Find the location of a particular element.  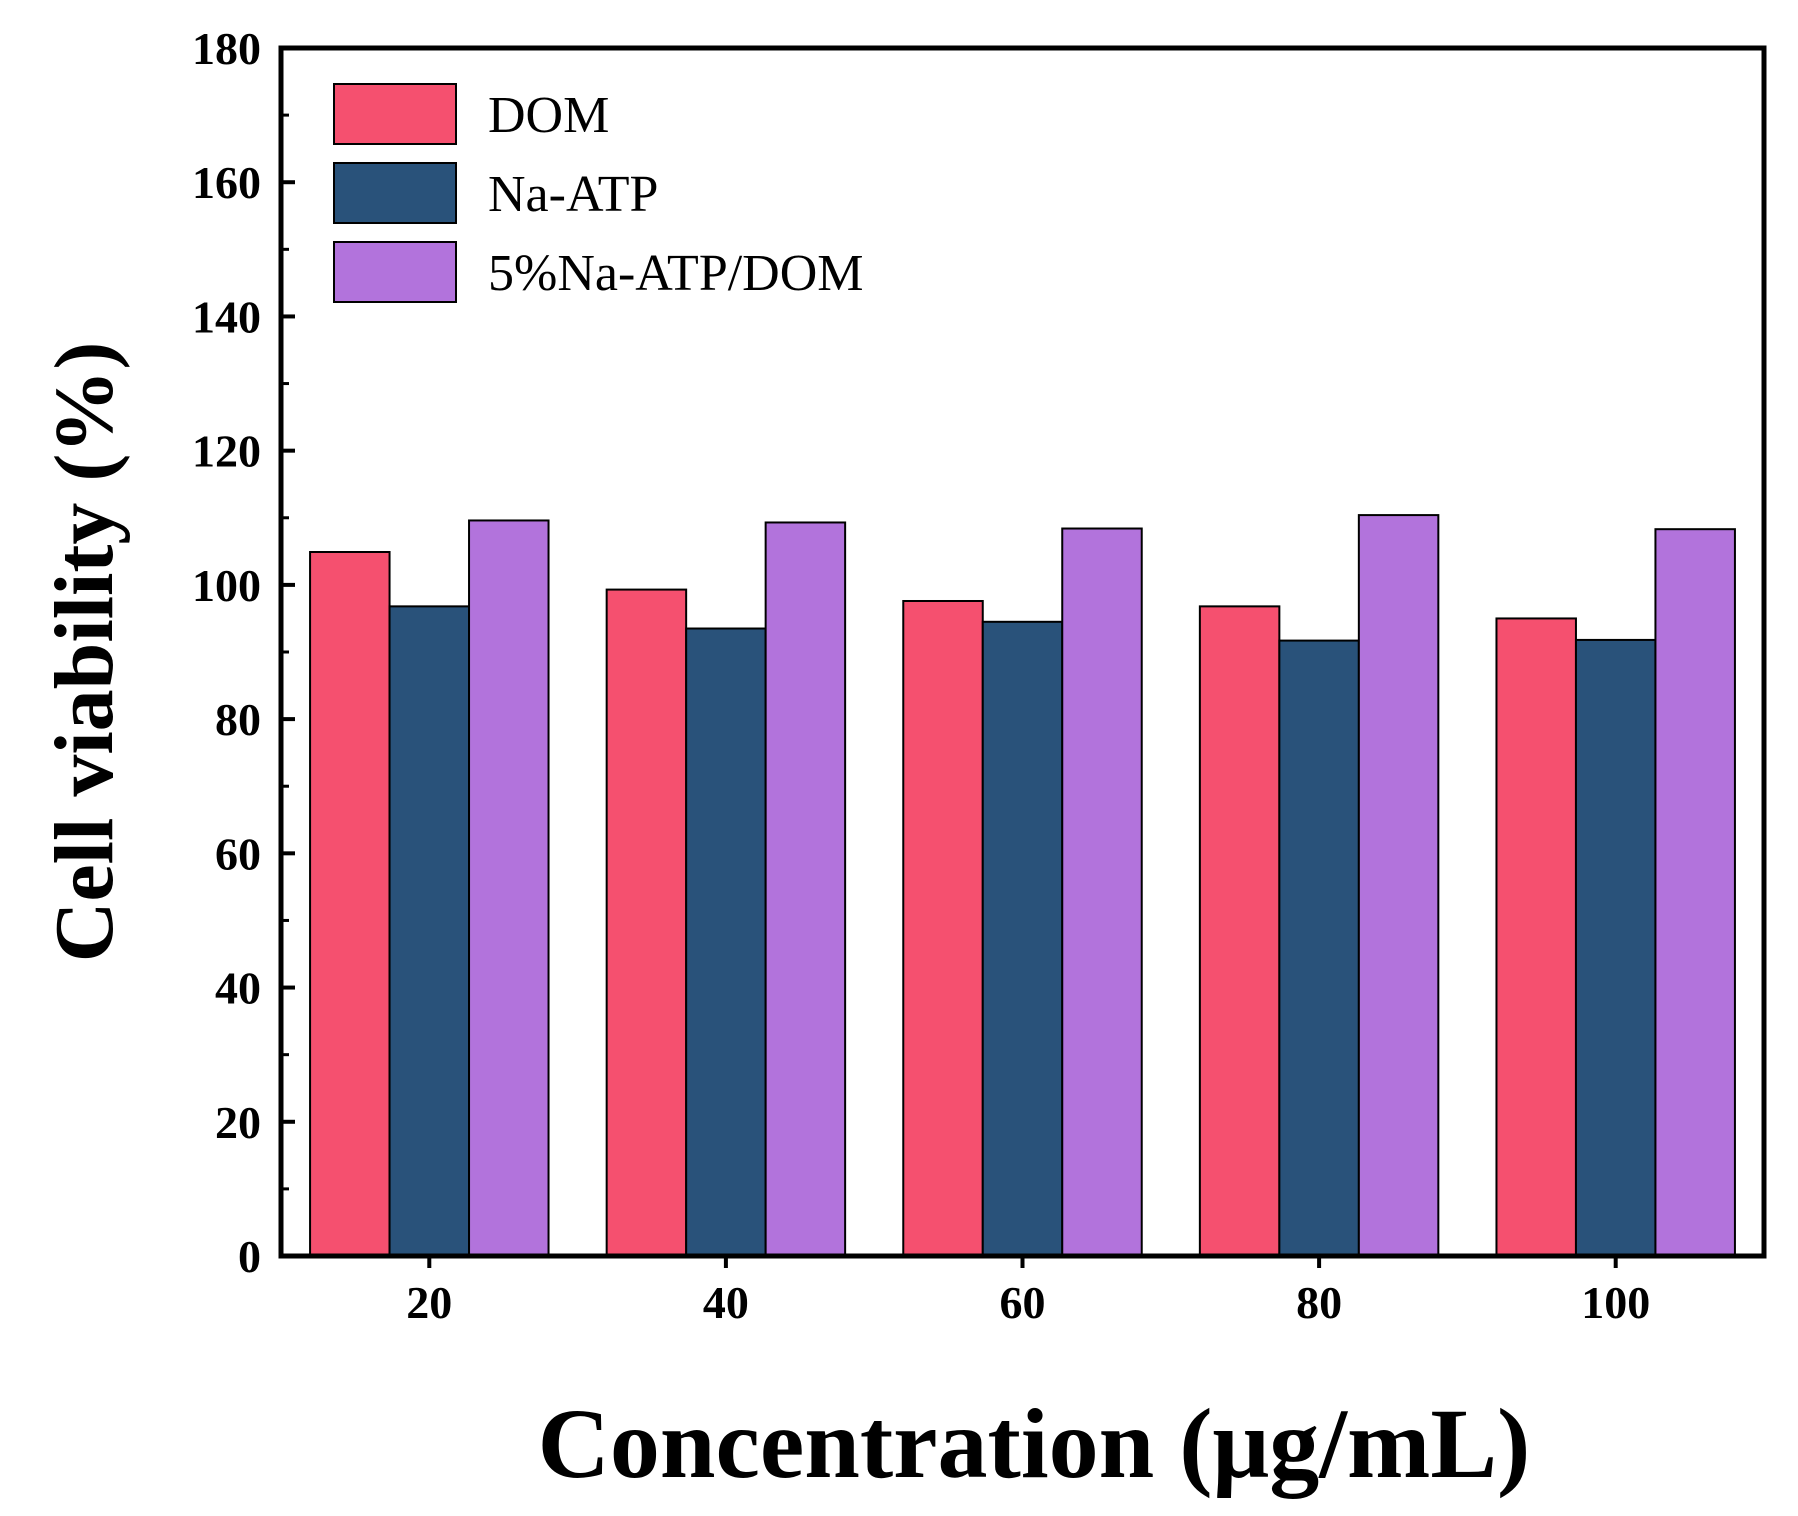

y-tick-label: 180 is located at coordinates (226, 48).